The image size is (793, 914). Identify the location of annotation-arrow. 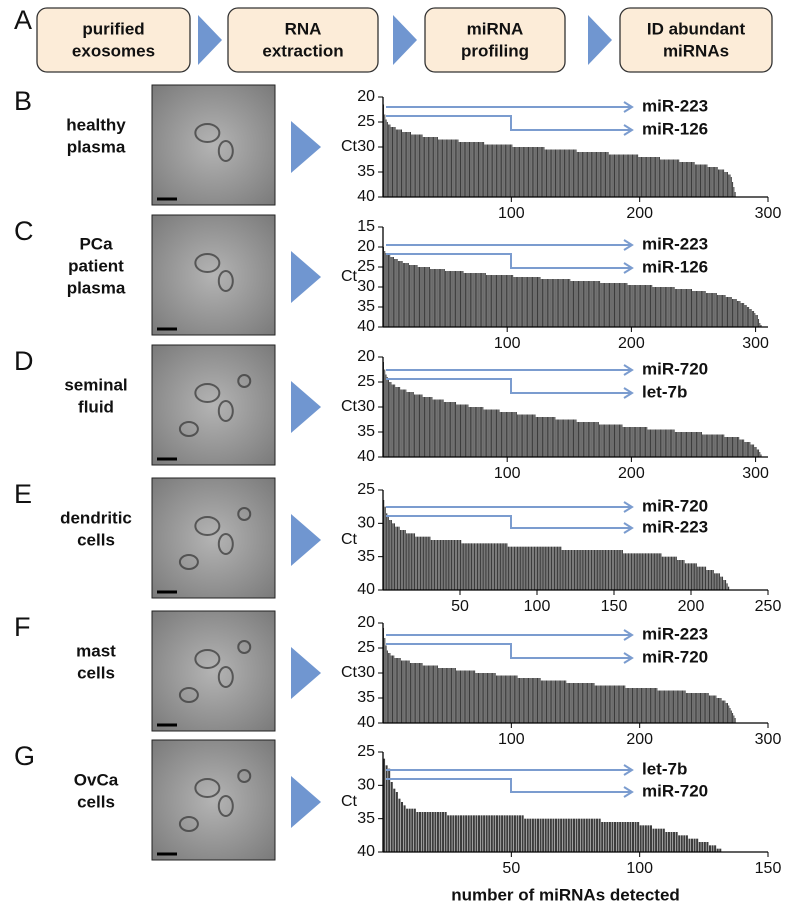
(509, 651).